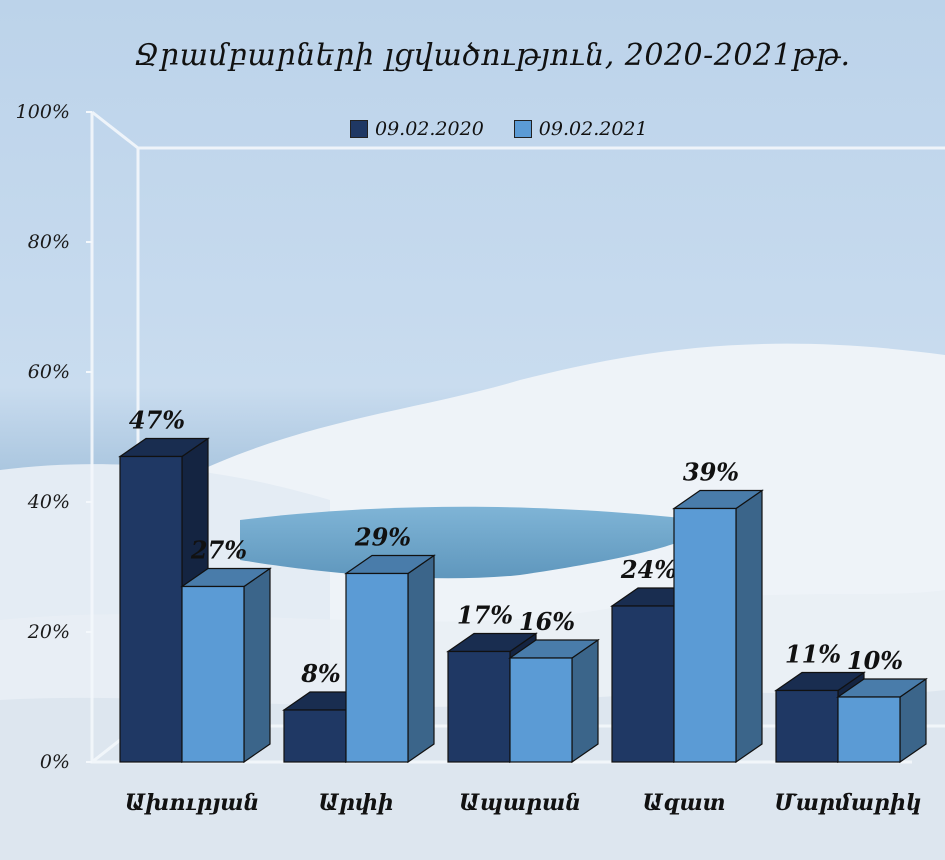 The image size is (945, 860). Describe the element at coordinates (48, 502) in the screenshot. I see `y-tick-label-2: 40%` at that location.